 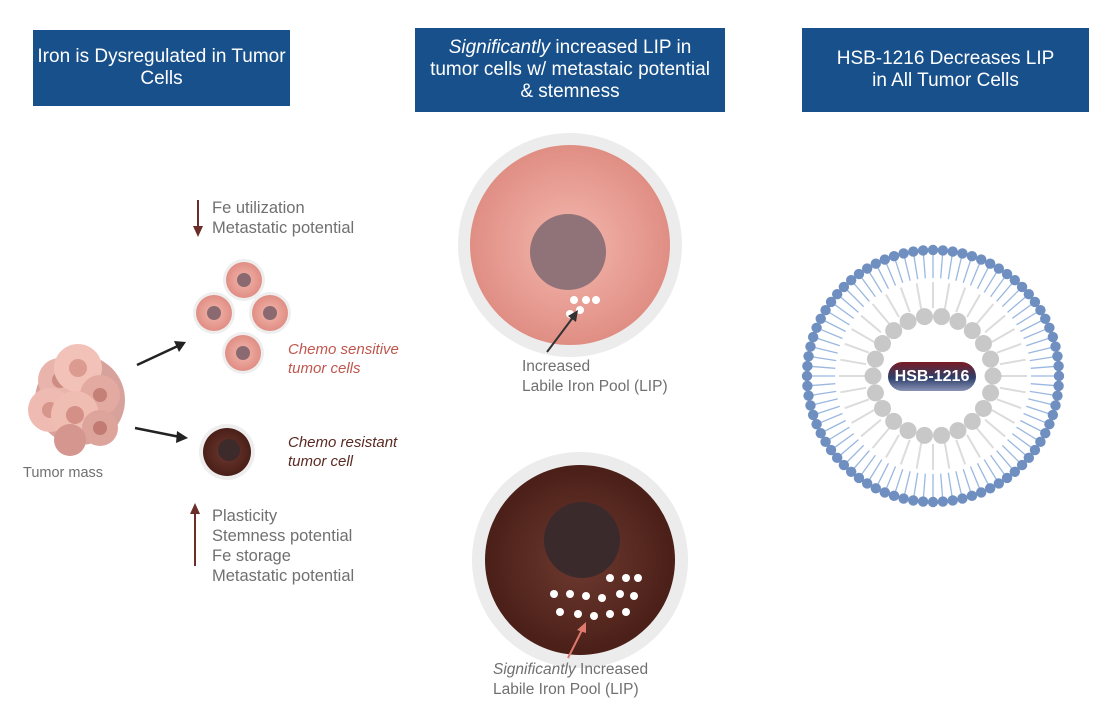 I want to click on header-left: Iron is Dysregulated in Tumor Cells, so click(x=161, y=68).